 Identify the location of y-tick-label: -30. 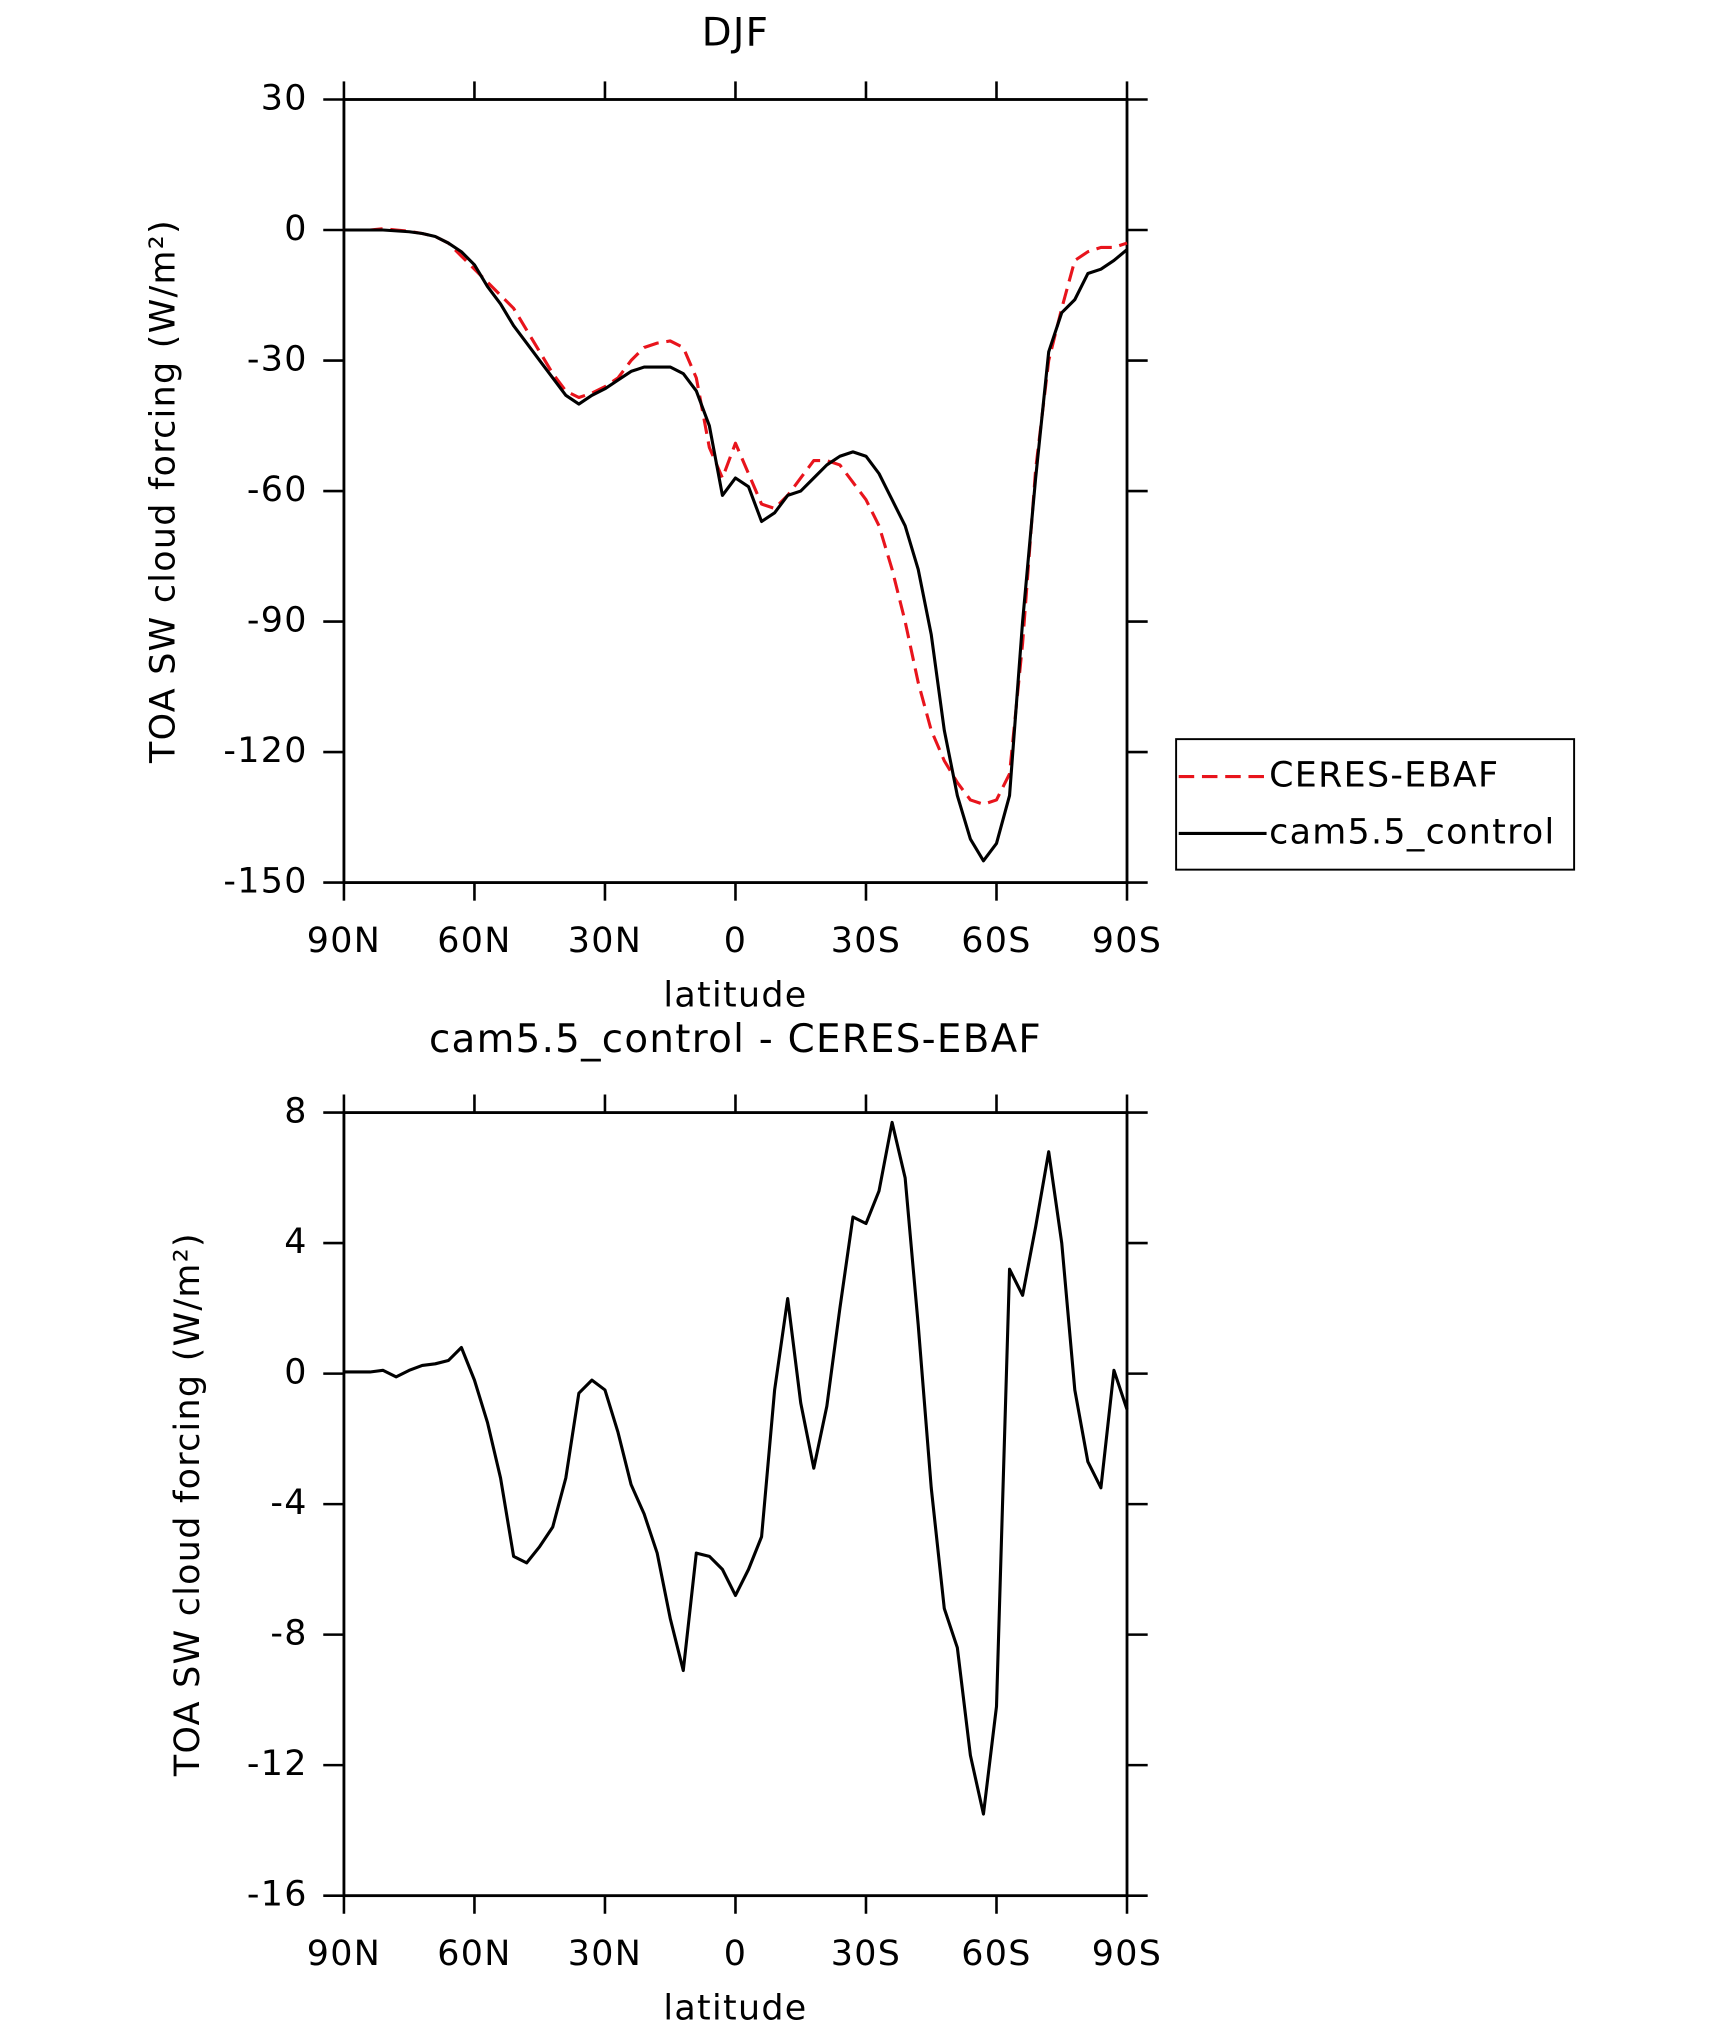
(277, 360).